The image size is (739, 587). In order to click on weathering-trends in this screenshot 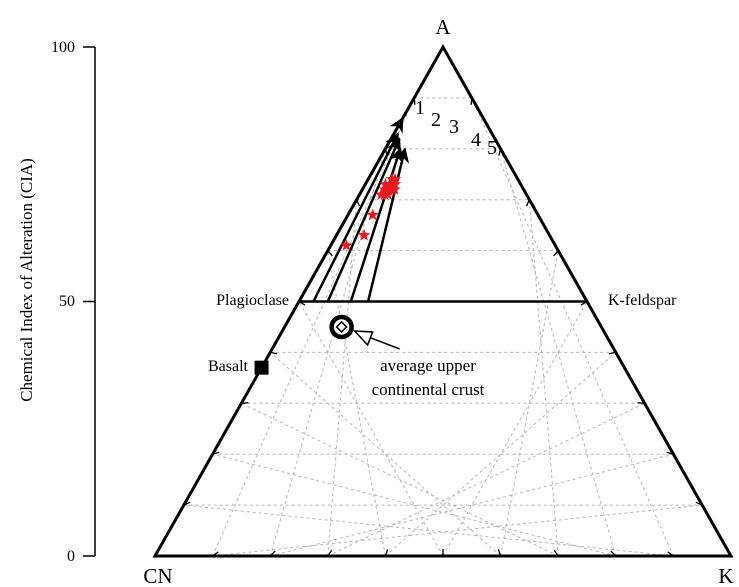, I will do `click(353, 209)`.